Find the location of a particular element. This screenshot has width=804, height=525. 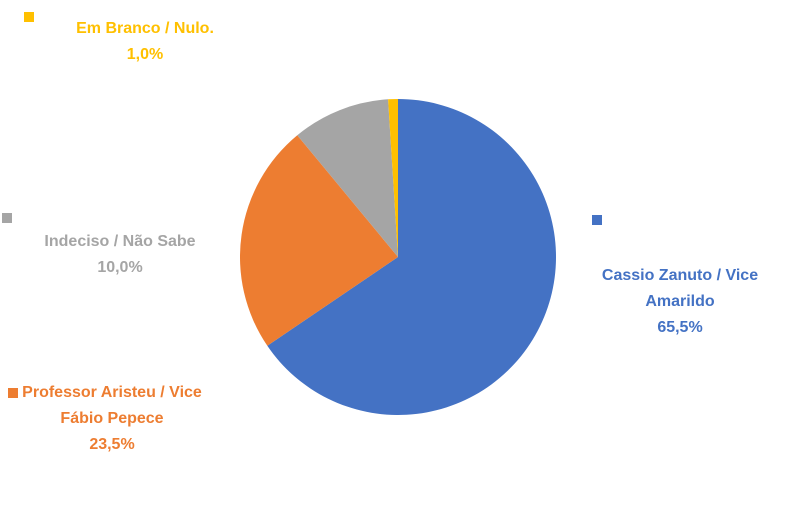

category-label: Professor Aristeu / Vice Fábio Pepece is located at coordinates (112, 405).